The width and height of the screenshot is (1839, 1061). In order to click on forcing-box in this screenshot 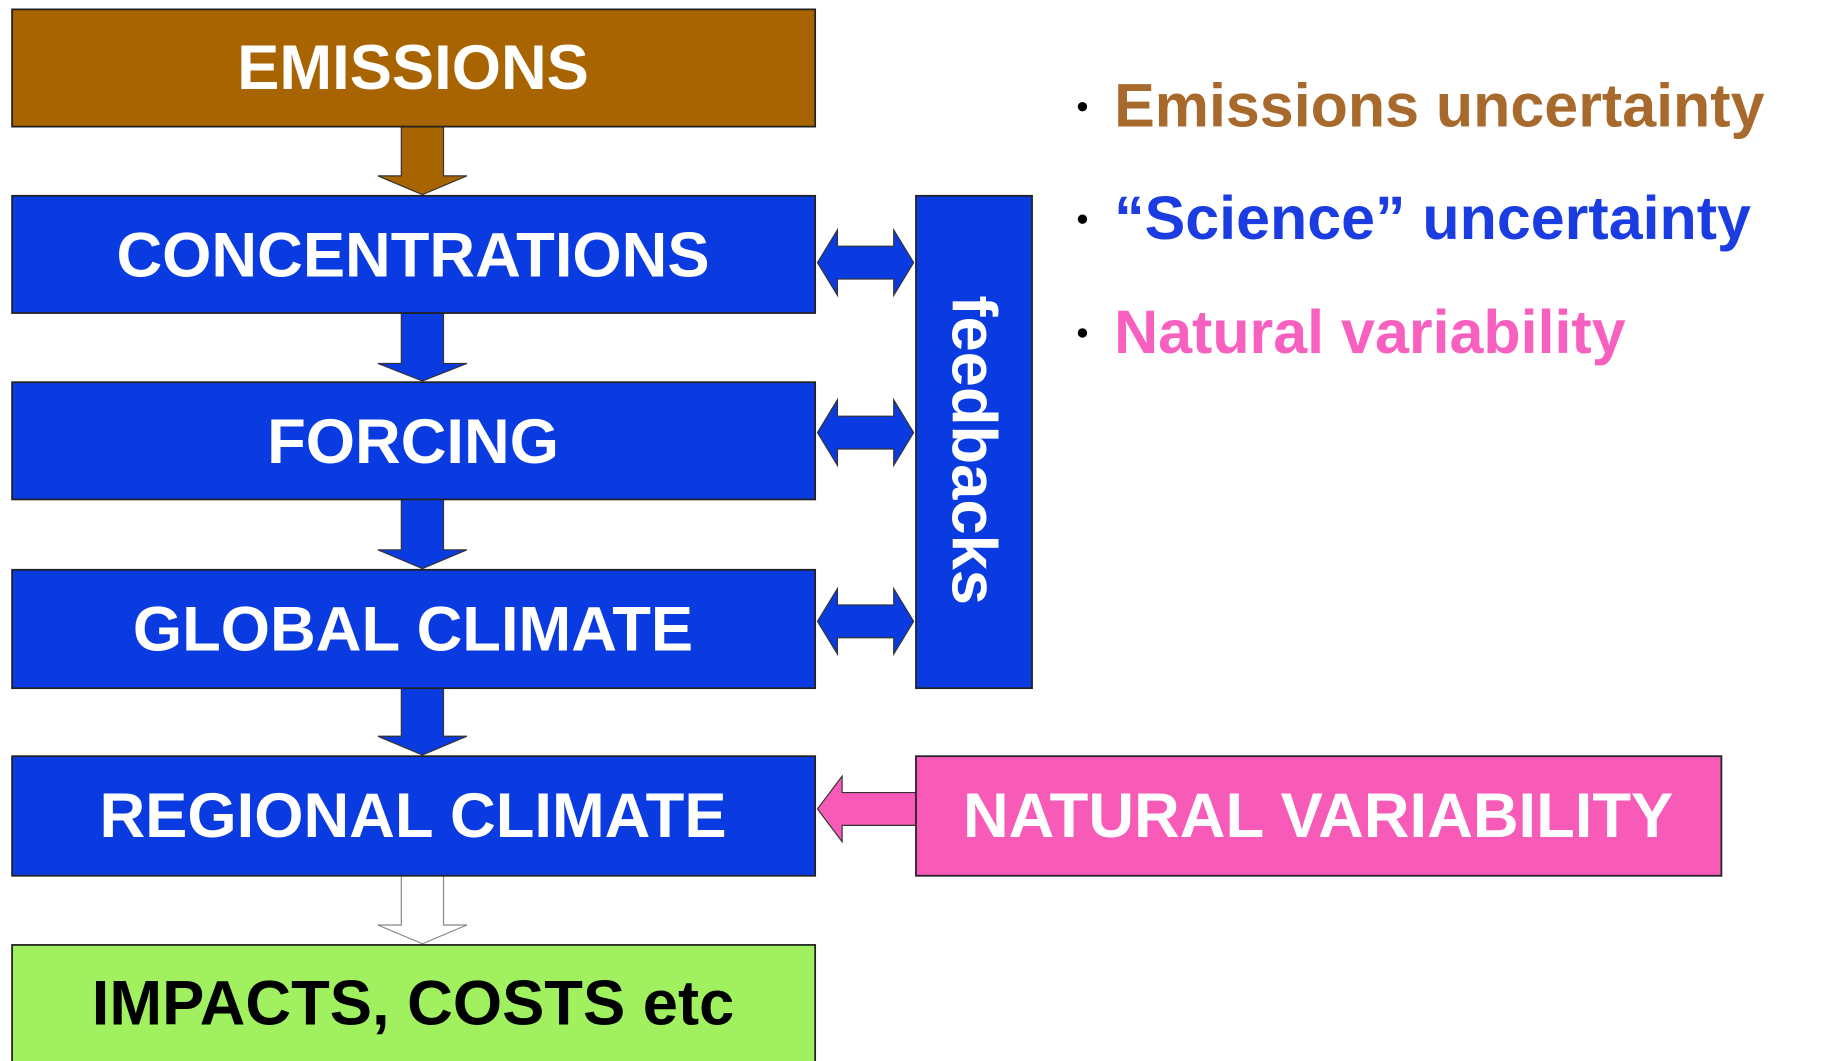, I will do `click(414, 441)`.